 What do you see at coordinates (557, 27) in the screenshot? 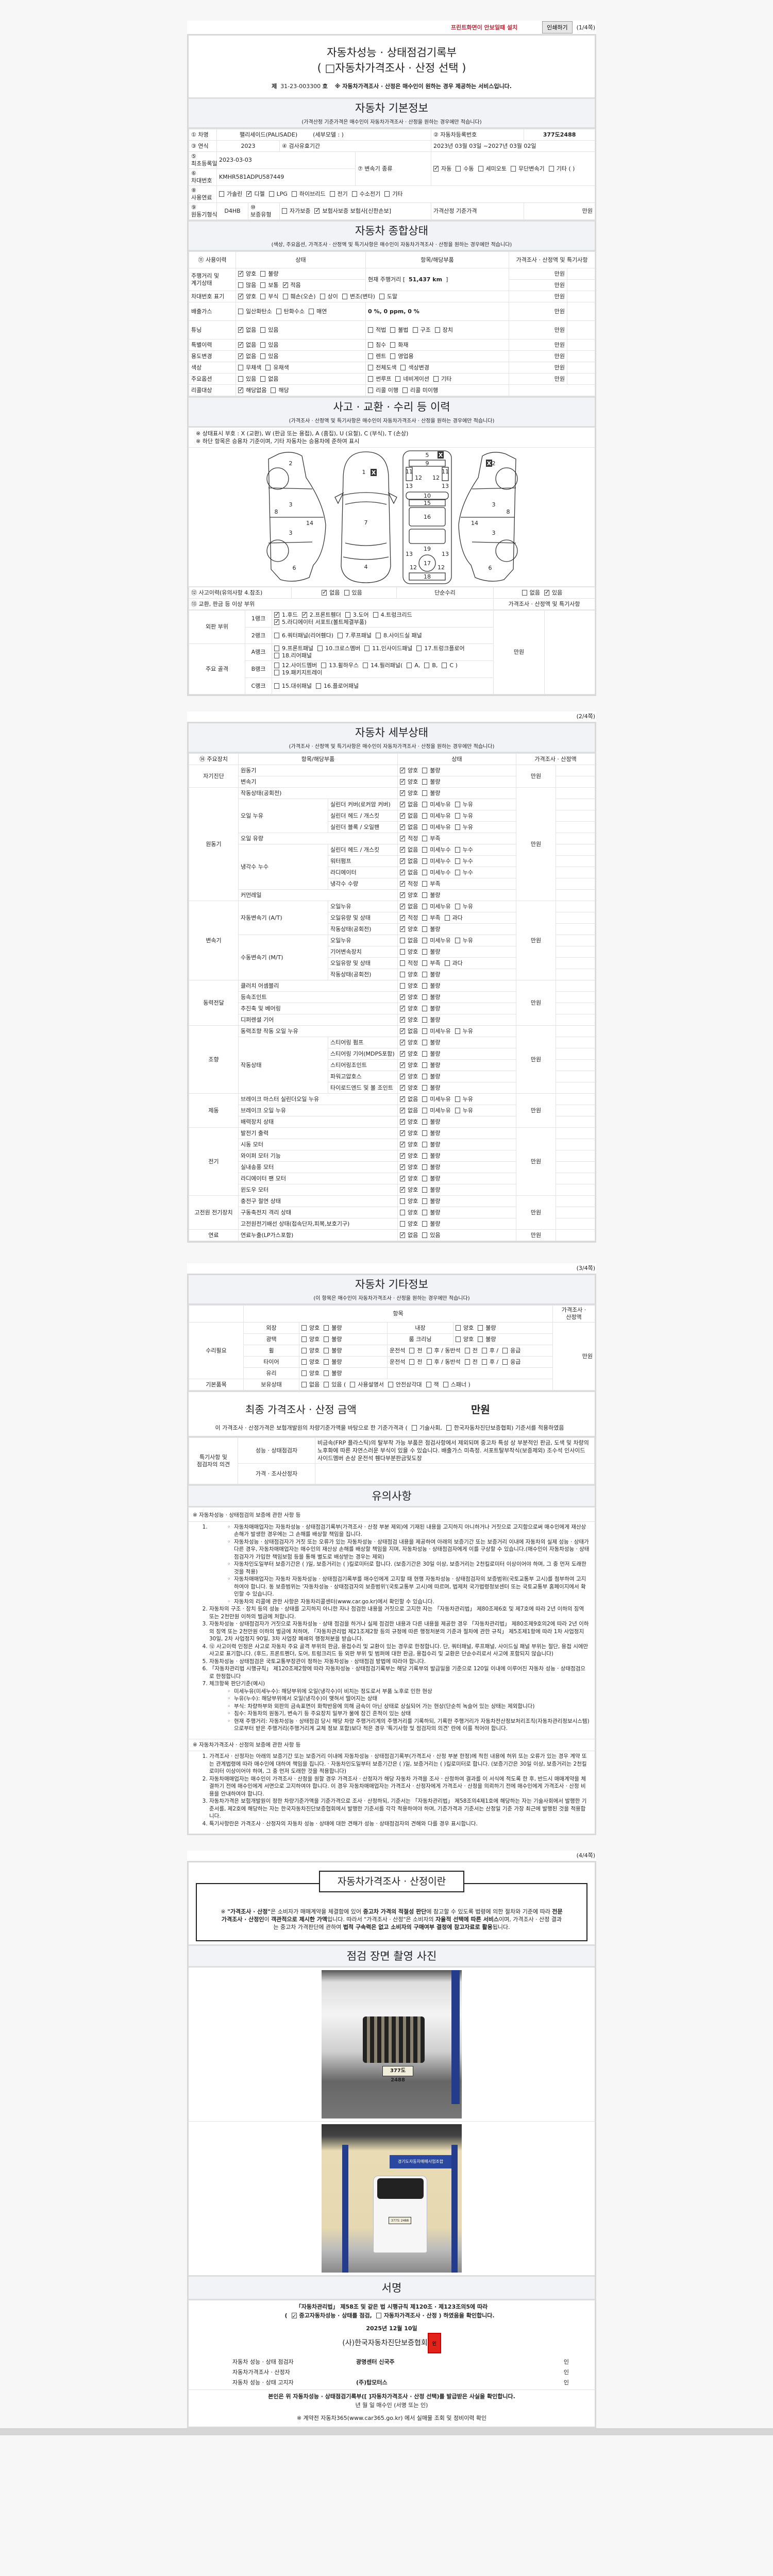
I see `print-button: 인쇄하기` at bounding box center [557, 27].